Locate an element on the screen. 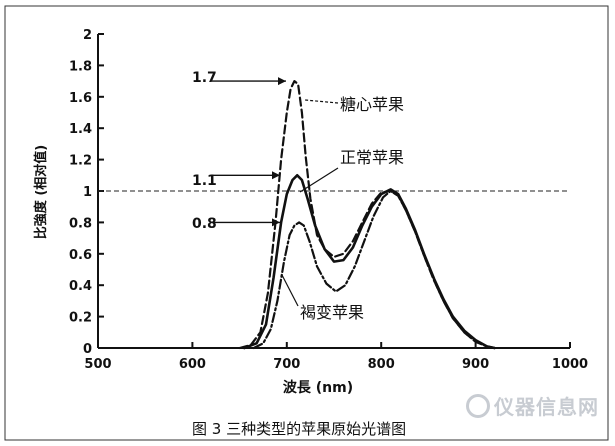 The image size is (615, 446). y-tick-label: 1 is located at coordinates (87, 192).